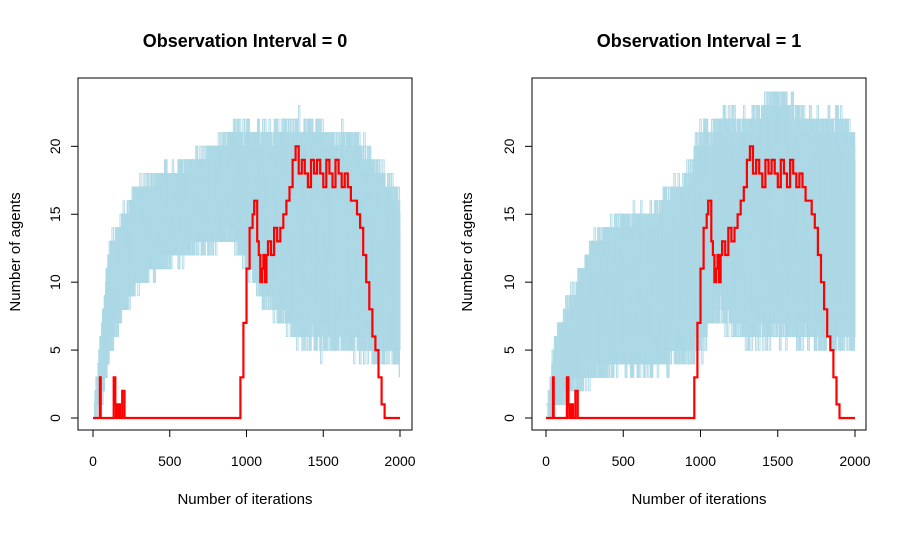  I want to click on chart-title: Observation Interval = 1, so click(699, 41).